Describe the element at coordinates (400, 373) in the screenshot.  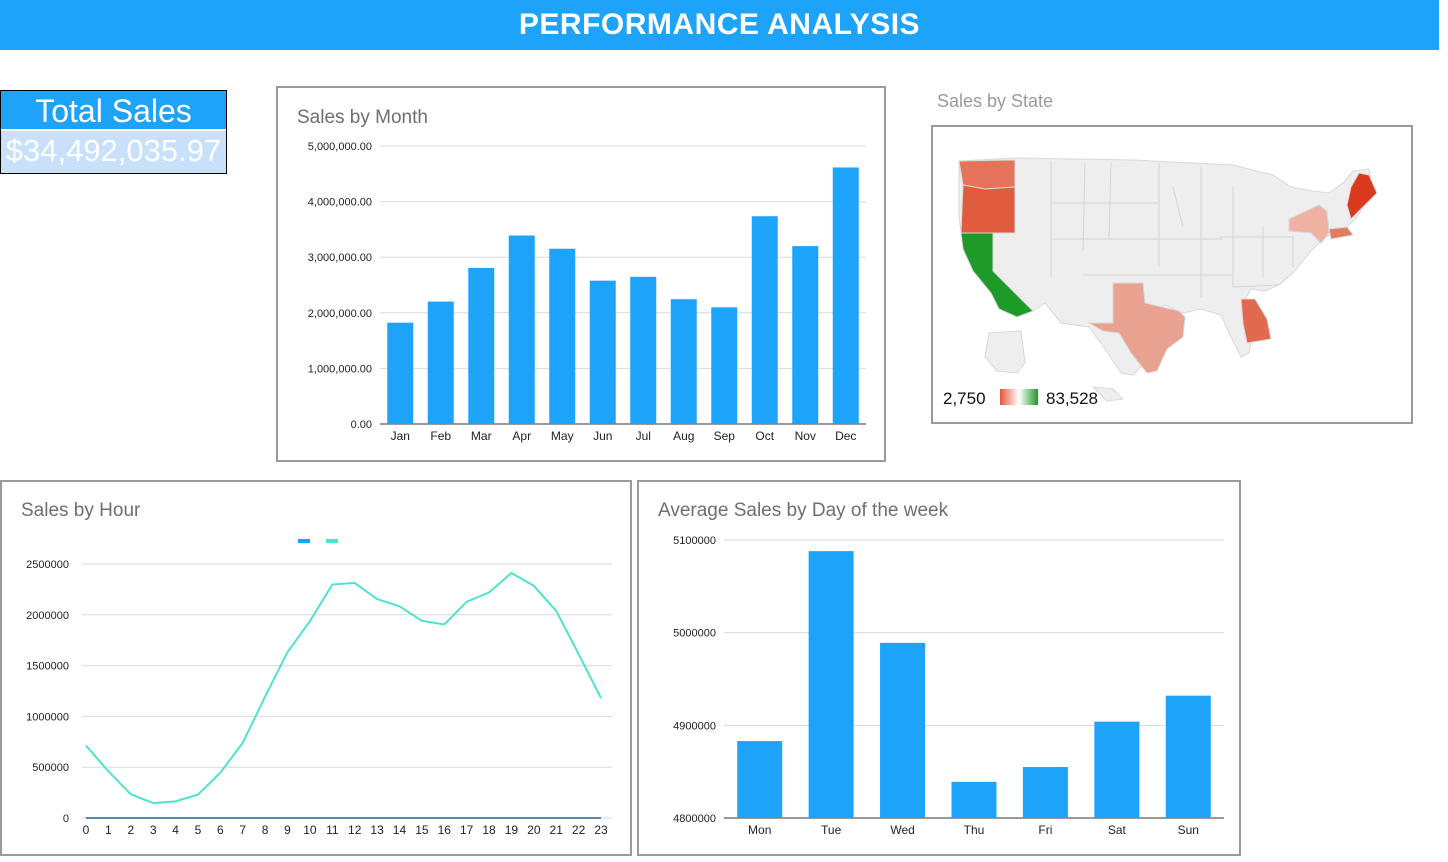
I see `bar-jan` at that location.